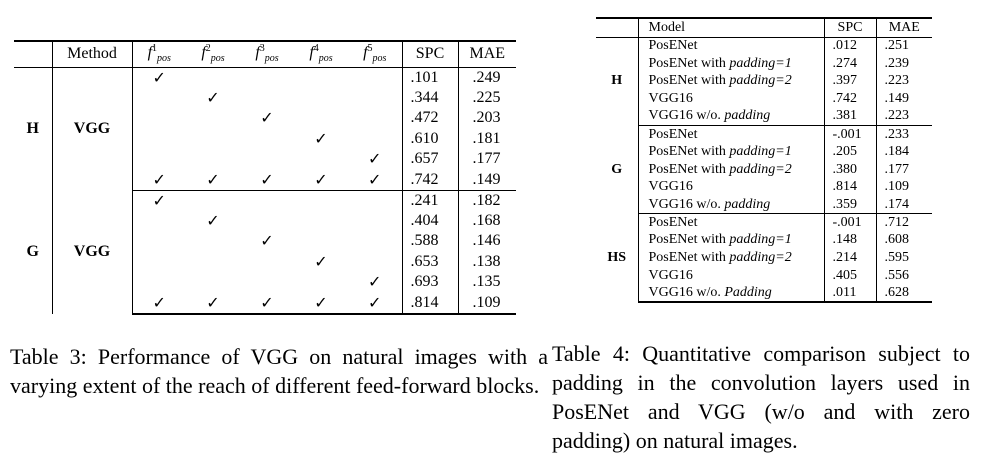  What do you see at coordinates (904, 205) in the screenshot?
I see `mae-value: .174` at bounding box center [904, 205].